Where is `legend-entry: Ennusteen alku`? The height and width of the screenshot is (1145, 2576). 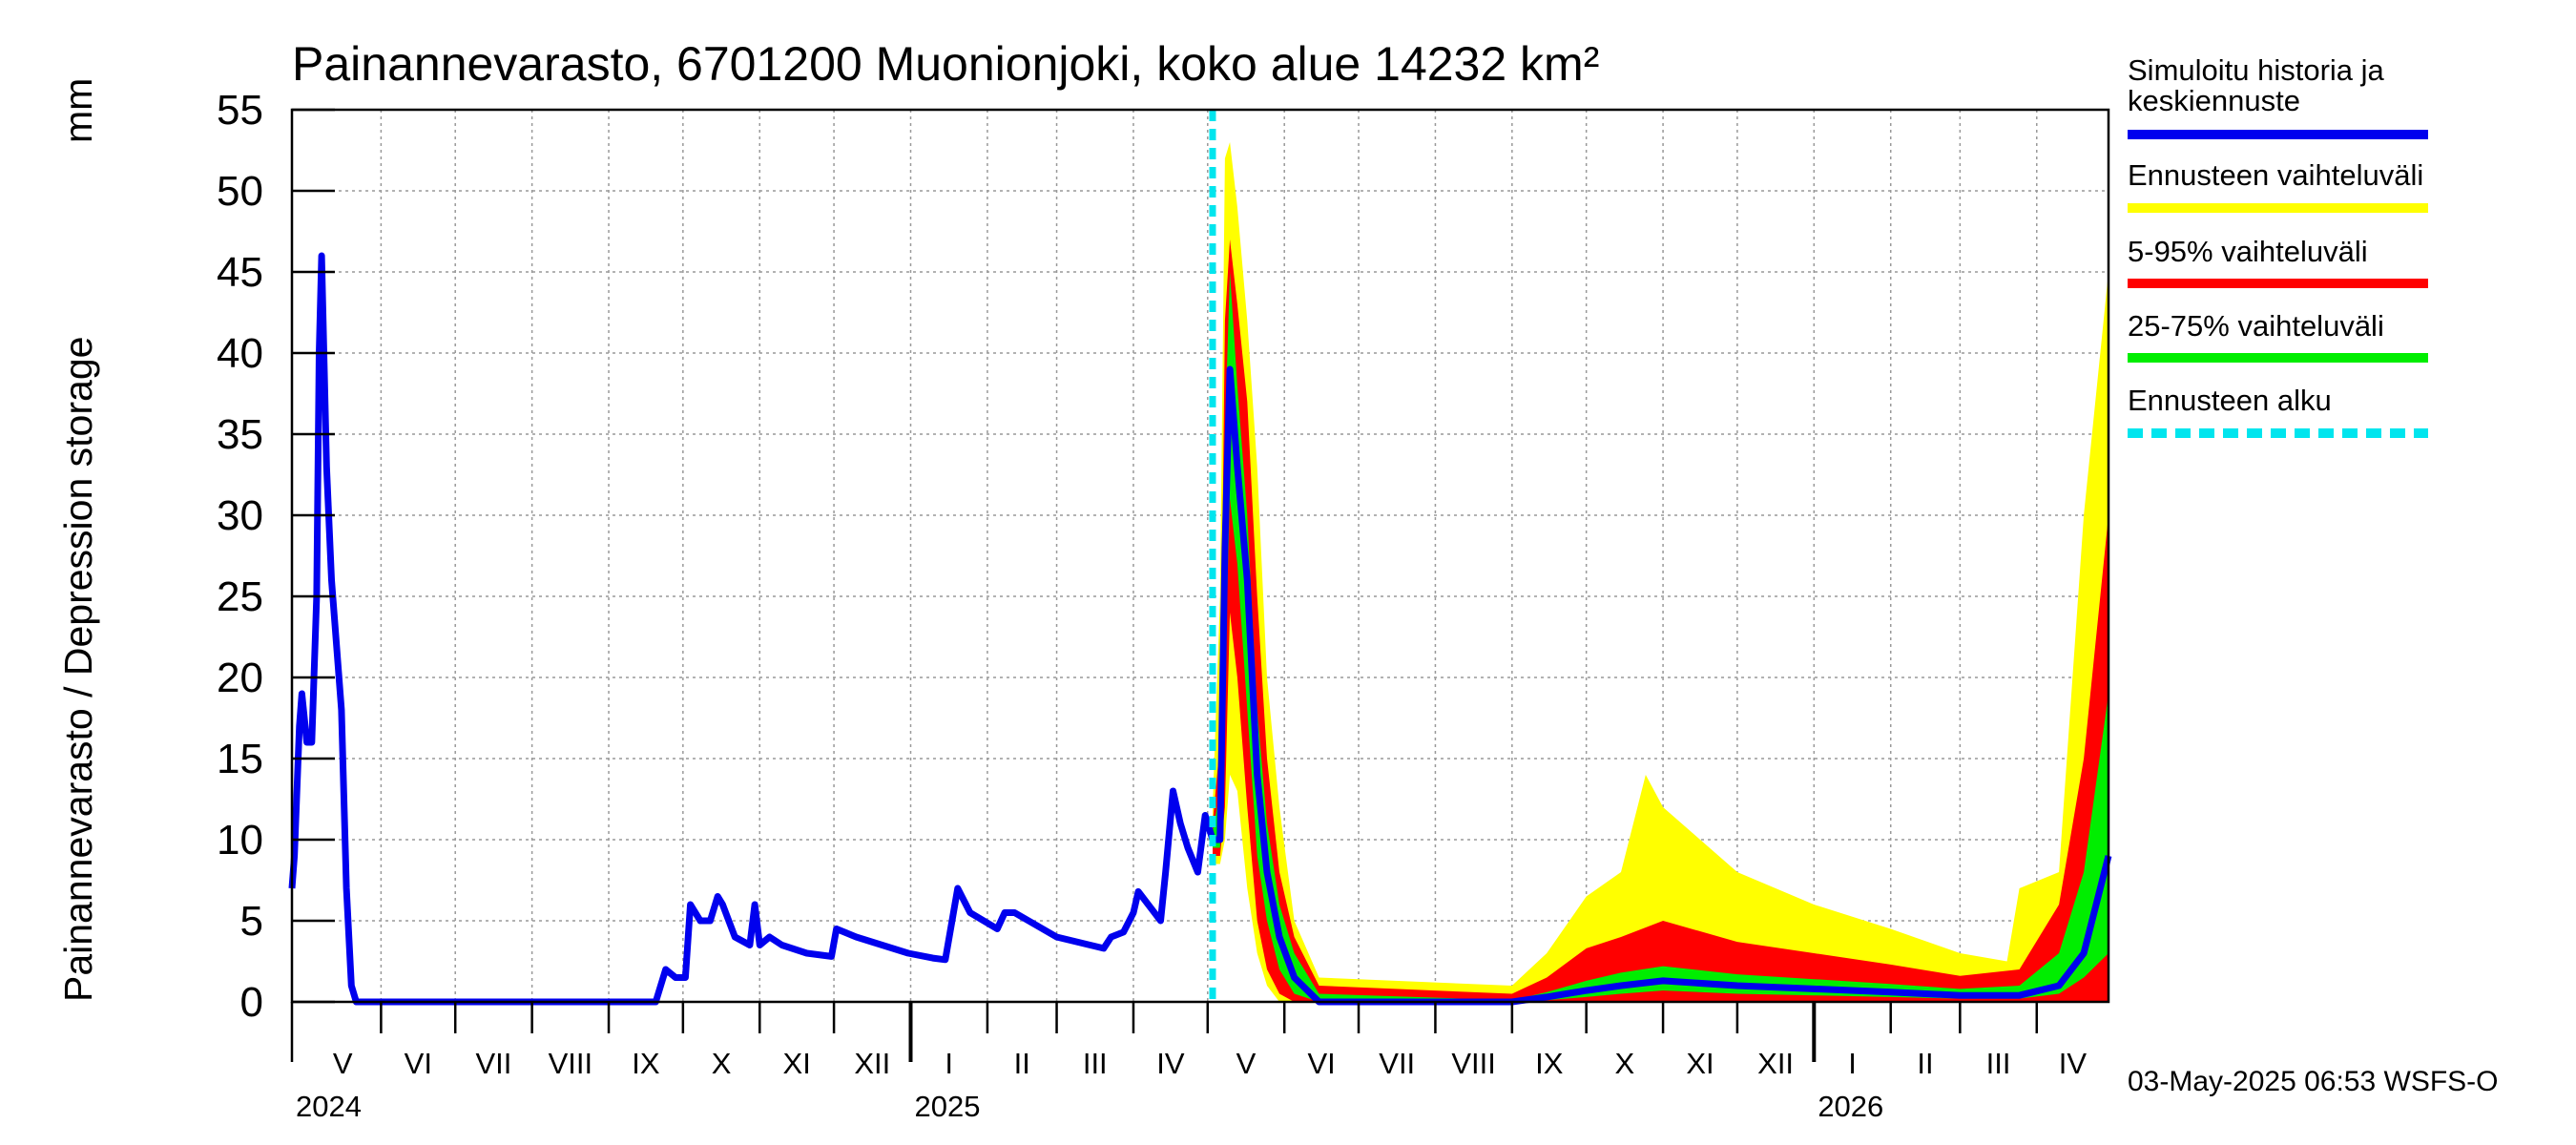
legend-entry: Ennusteen alku is located at coordinates (2278, 411).